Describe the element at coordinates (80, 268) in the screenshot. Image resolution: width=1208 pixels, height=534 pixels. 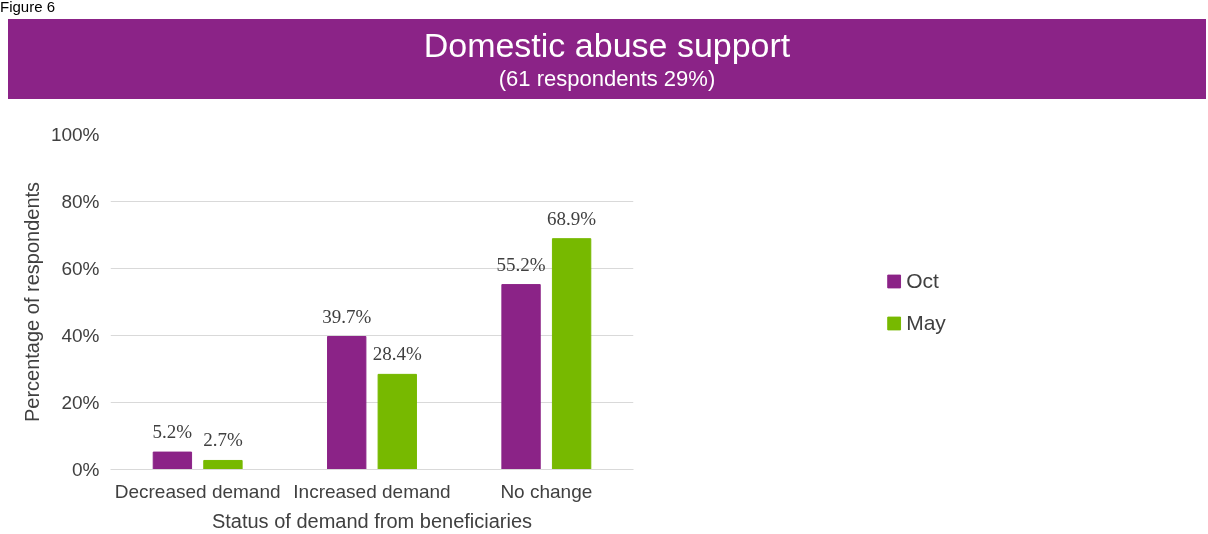
I see `y-tick-label: 60%` at that location.